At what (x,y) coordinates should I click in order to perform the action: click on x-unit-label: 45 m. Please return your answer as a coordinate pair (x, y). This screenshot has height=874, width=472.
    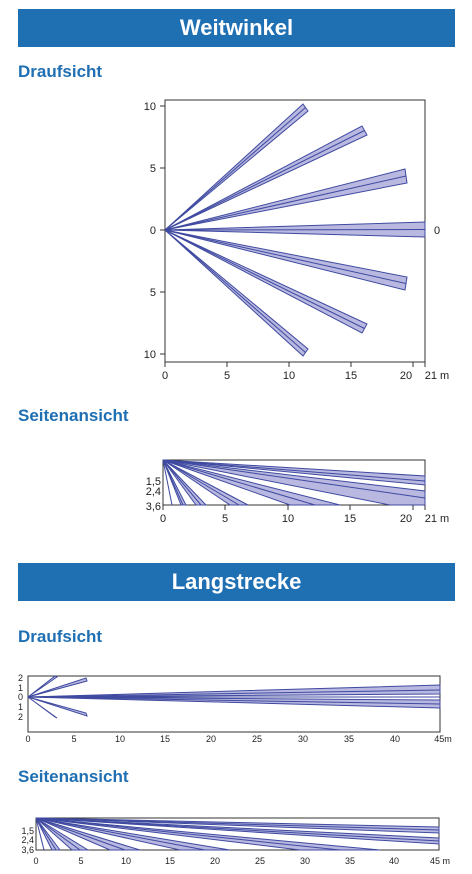
    Looking at the image, I should click on (440, 861).